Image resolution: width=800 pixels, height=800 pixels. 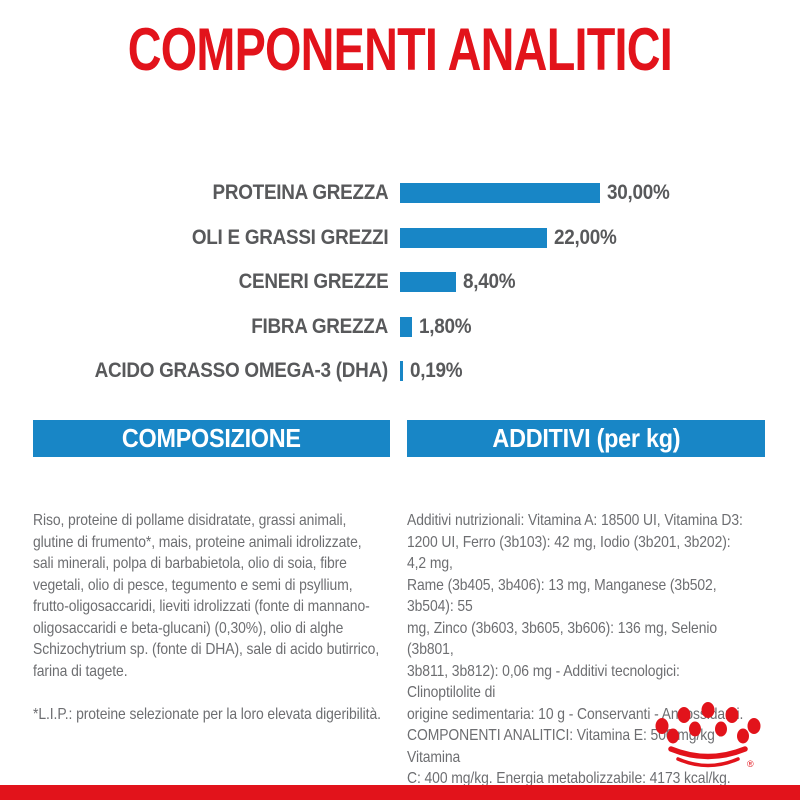 I want to click on composizione-header-label: COMPOSIZIONE, so click(x=211, y=438).